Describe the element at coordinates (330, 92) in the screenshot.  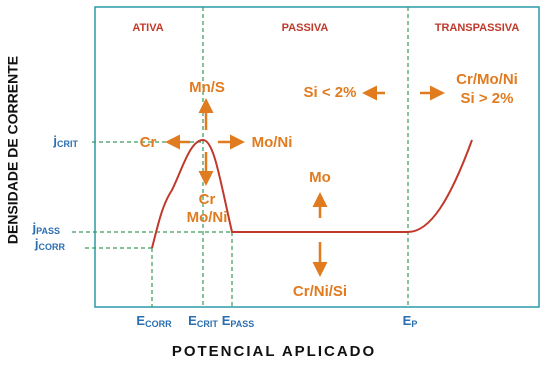
I see `effect-label: Si < 2%` at that location.